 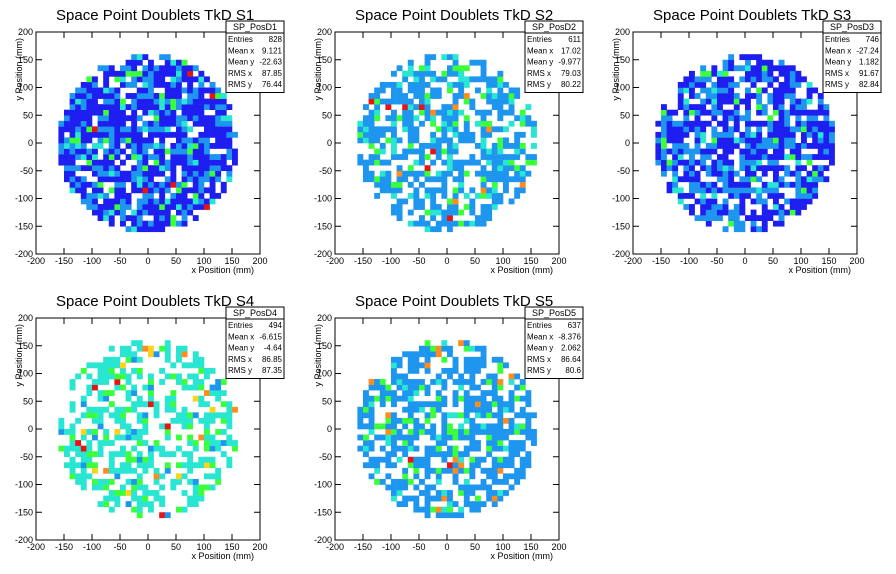 What do you see at coordinates (203, 261) in the screenshot?
I see `x-tick-label: 100` at bounding box center [203, 261].